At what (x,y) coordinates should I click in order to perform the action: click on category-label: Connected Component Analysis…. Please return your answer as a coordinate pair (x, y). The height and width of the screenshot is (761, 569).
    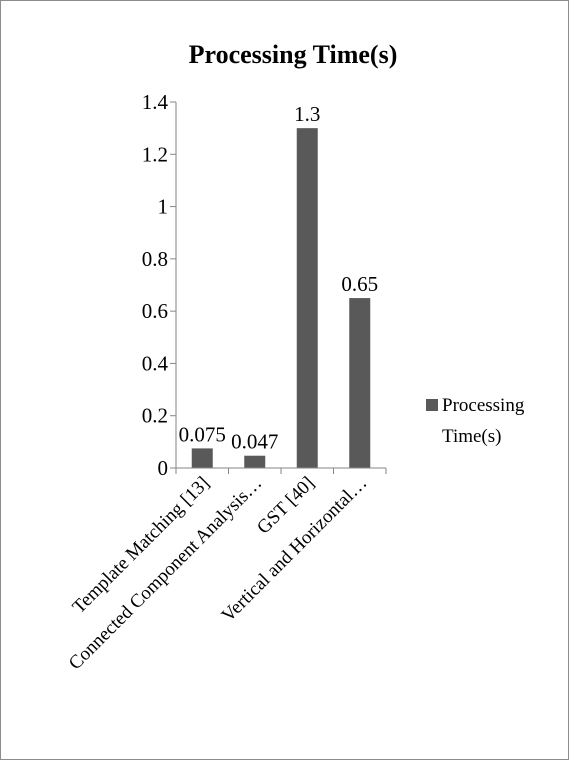
    Looking at the image, I should click on (165, 573).